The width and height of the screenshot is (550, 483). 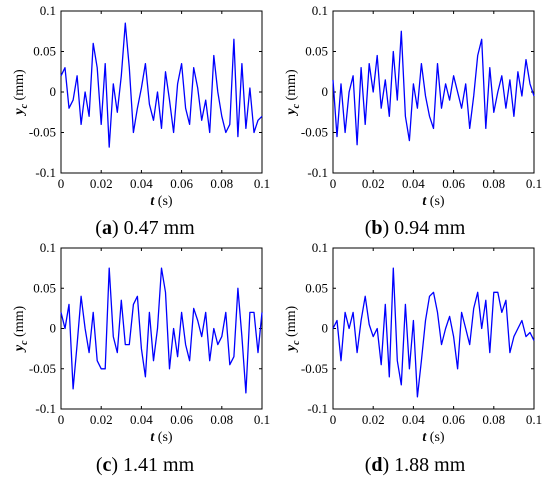 What do you see at coordinates (376, 228) in the screenshot?
I see `panel-letter: b` at bounding box center [376, 228].